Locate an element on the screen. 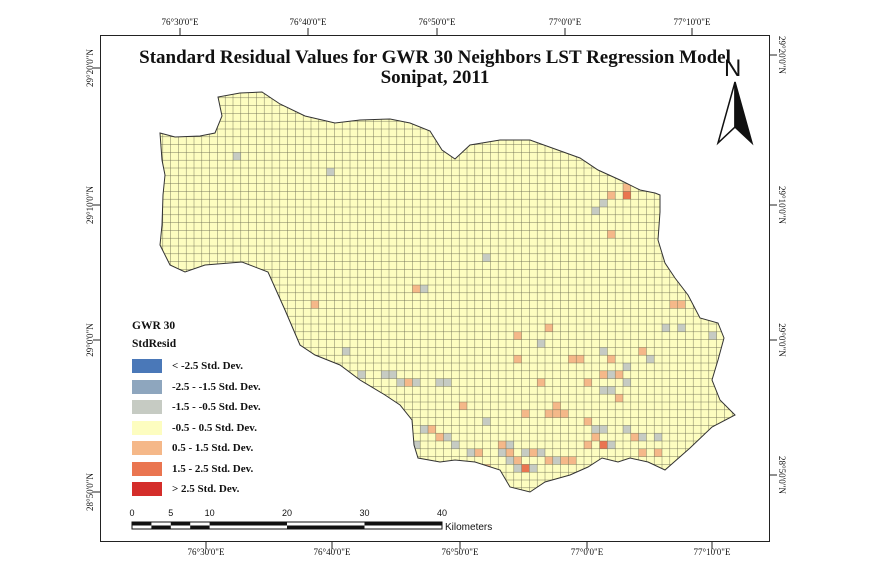 Image resolution: width=872 pixels, height=576 pixels. top-tick-label: 76°40'0"E is located at coordinates (308, 22).